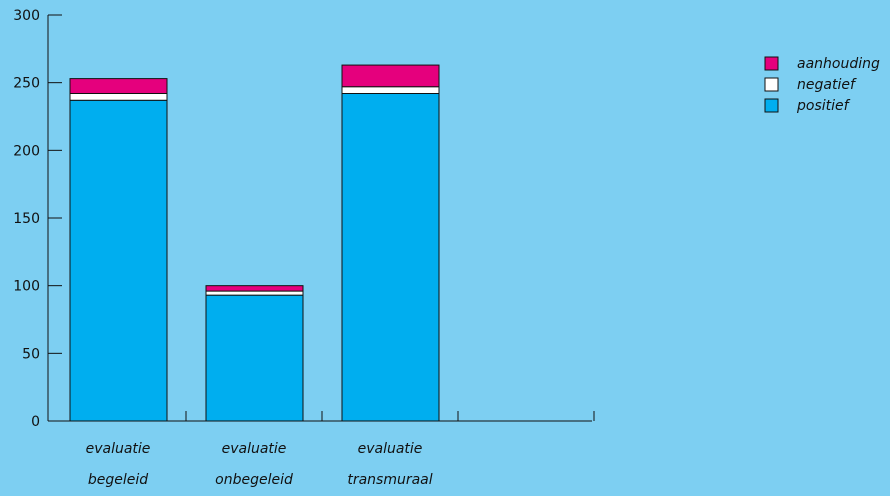 The image size is (890, 496). What do you see at coordinates (118, 480) in the screenshot?
I see `category-label: begeleid` at bounding box center [118, 480].